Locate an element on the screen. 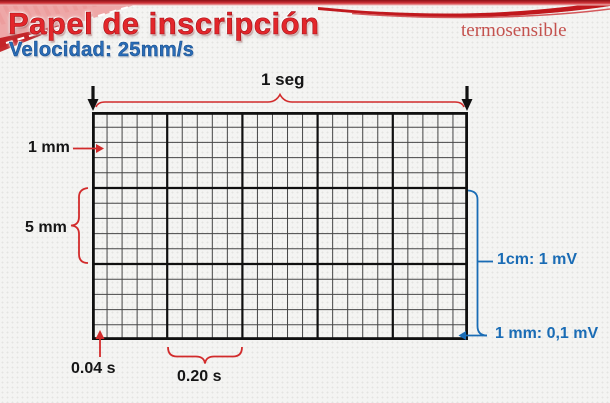 Image resolution: width=610 pixels, height=403 pixels. top-band-decoration is located at coordinates (305, 3).